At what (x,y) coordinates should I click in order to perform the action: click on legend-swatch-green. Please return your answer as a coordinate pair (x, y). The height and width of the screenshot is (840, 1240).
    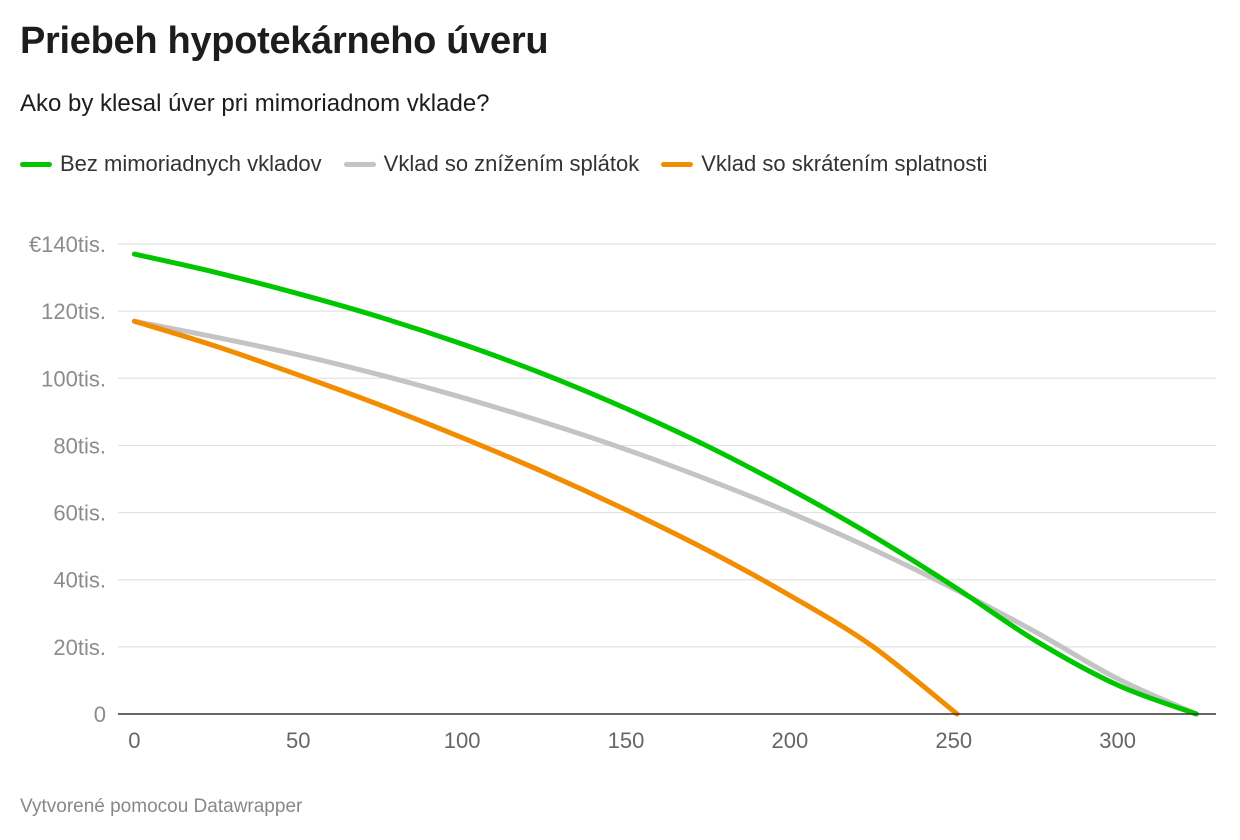
    Looking at the image, I should click on (36, 164).